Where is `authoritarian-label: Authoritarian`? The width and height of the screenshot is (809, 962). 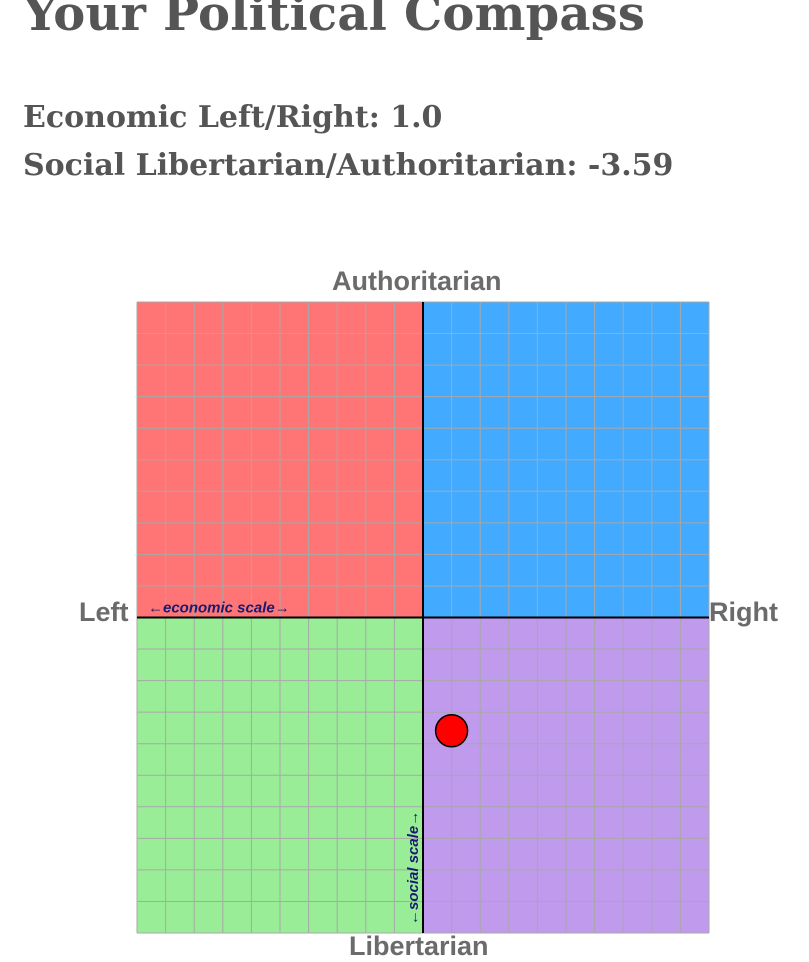 authoritarian-label: Authoritarian is located at coordinates (417, 281).